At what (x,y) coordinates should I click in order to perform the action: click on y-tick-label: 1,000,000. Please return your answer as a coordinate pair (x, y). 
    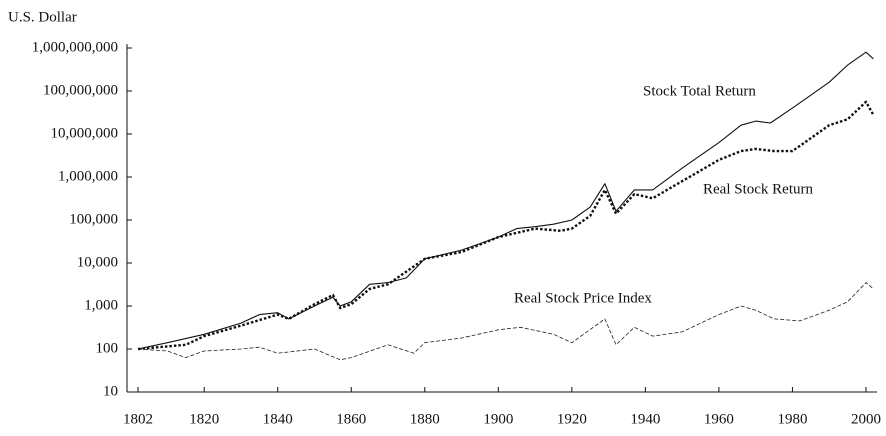
    Looking at the image, I should click on (88, 176).